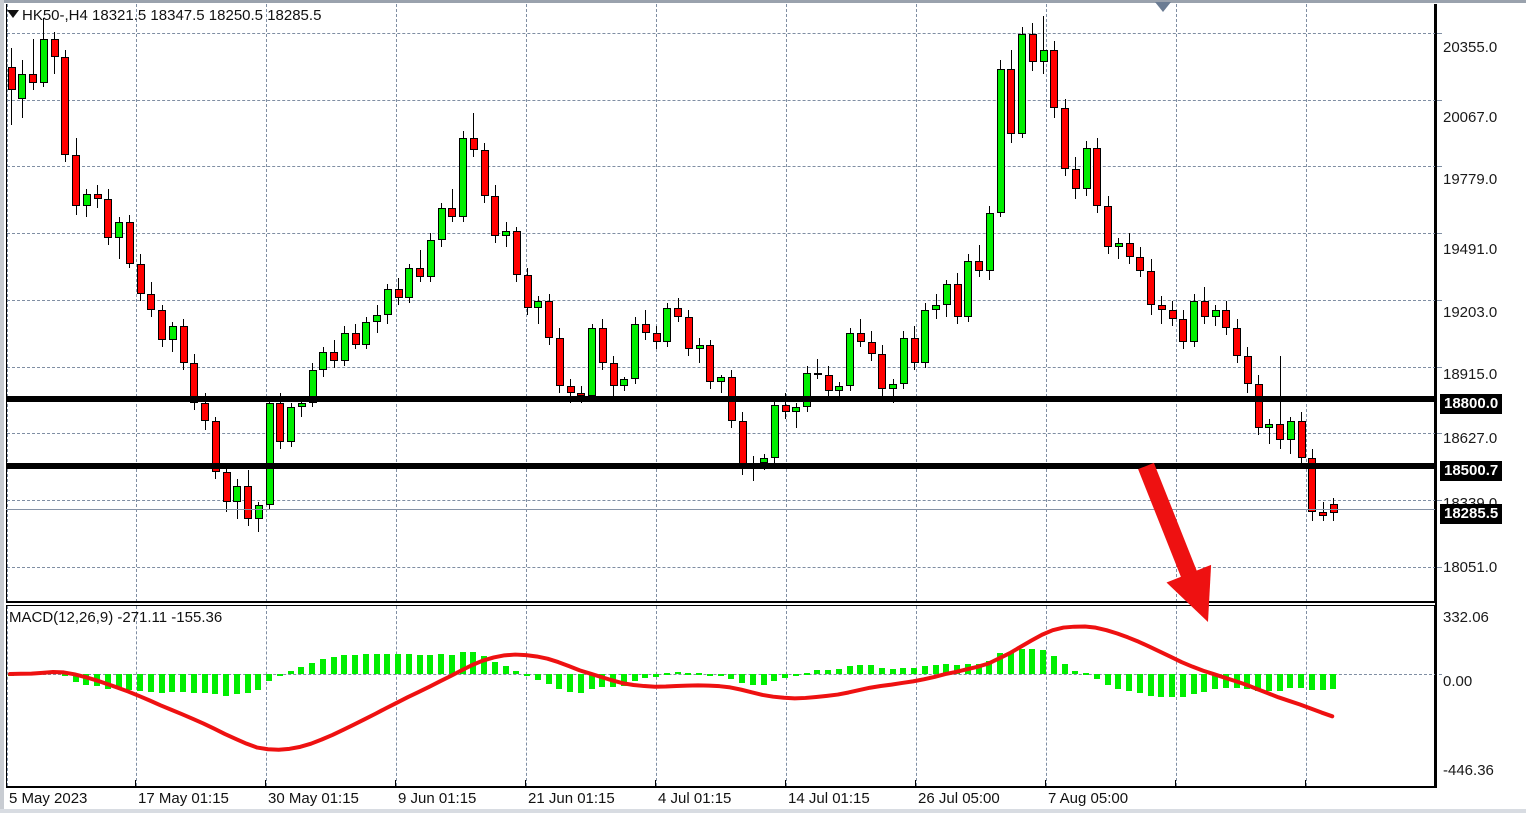 Image resolution: width=1526 pixels, height=813 pixels. I want to click on time-axis-label: 4 Jul 01:15, so click(695, 798).